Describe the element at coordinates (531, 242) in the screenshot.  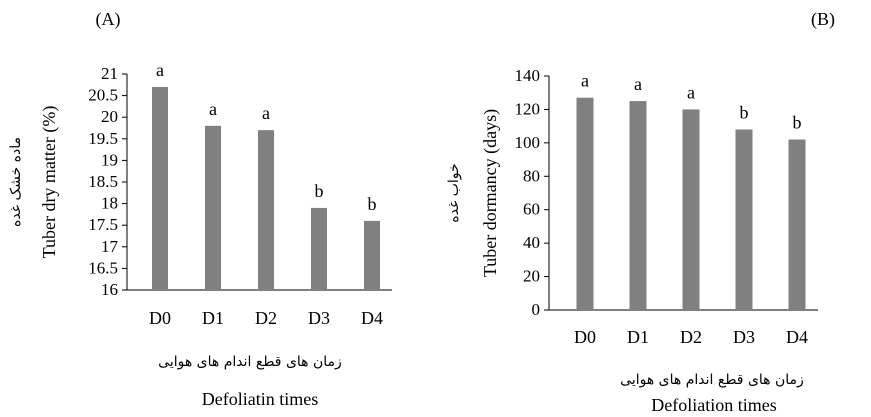
I see `chart-b-y-tick-label: 40` at that location.